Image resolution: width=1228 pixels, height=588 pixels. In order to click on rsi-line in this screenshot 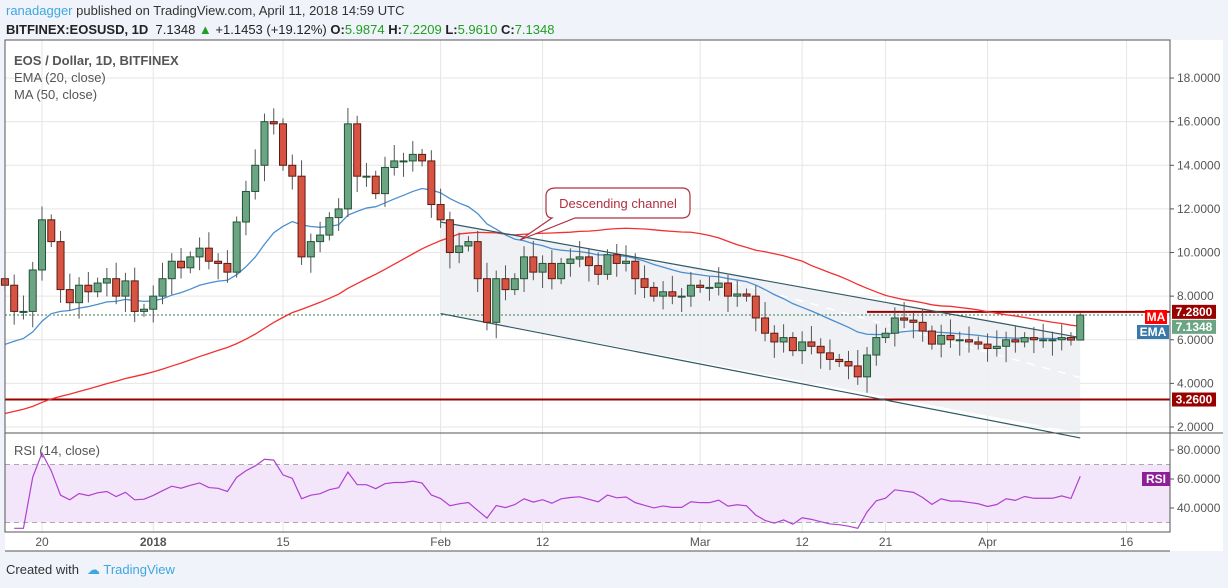, I will do `click(547, 490)`.